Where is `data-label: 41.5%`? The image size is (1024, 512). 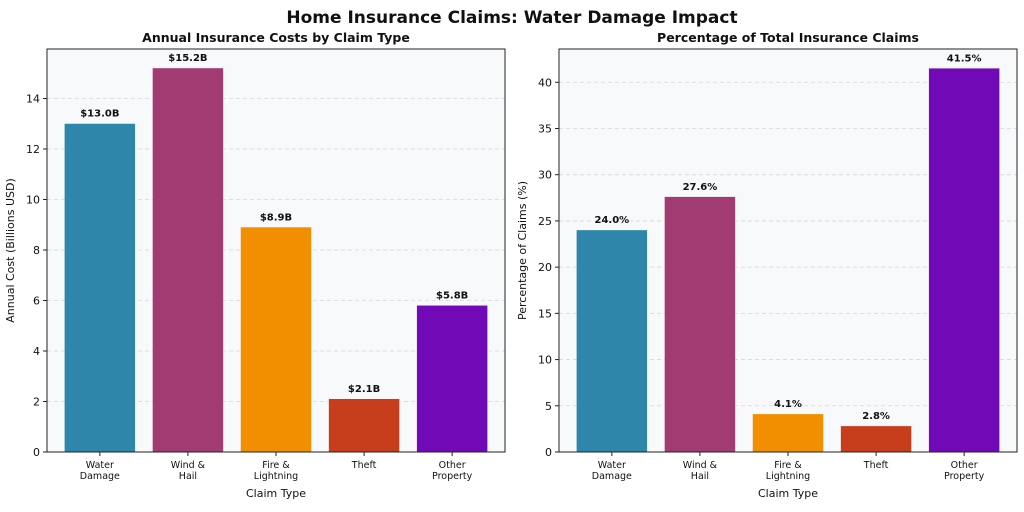
data-label: 41.5% is located at coordinates (964, 58).